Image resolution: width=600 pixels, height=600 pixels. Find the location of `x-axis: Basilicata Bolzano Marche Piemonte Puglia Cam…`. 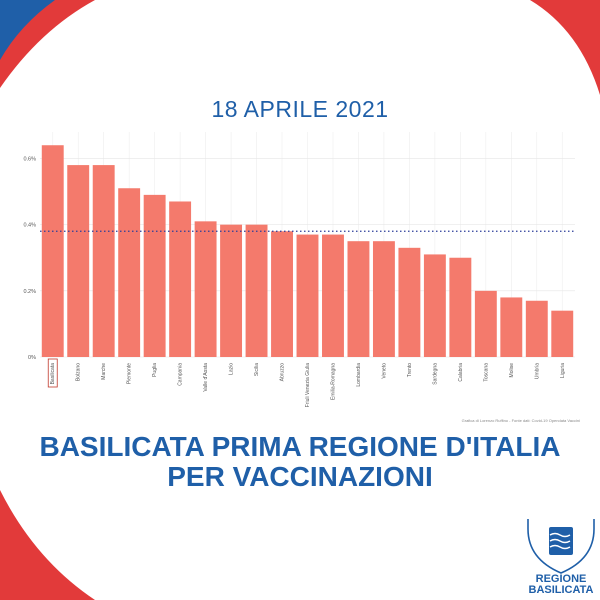

x-axis: Basilicata Bolzano Marche Piemonte Puglia Cam… is located at coordinates (306, 382).